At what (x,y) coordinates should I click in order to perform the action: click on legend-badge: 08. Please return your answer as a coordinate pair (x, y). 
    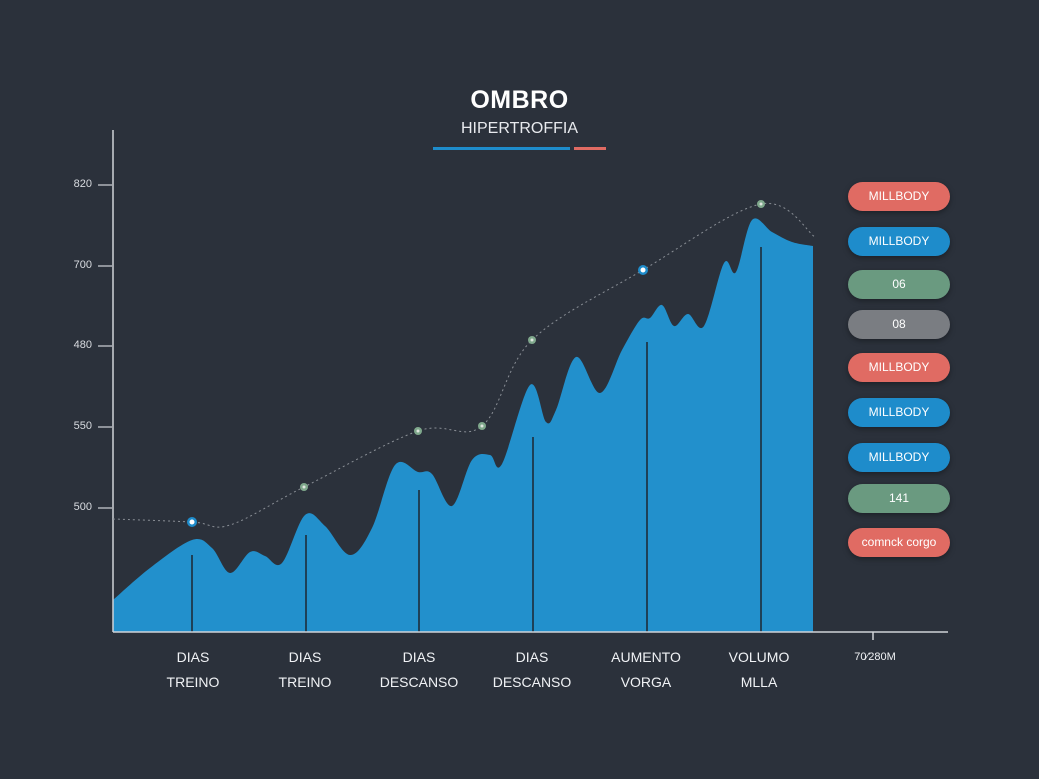
    Looking at the image, I should click on (899, 324).